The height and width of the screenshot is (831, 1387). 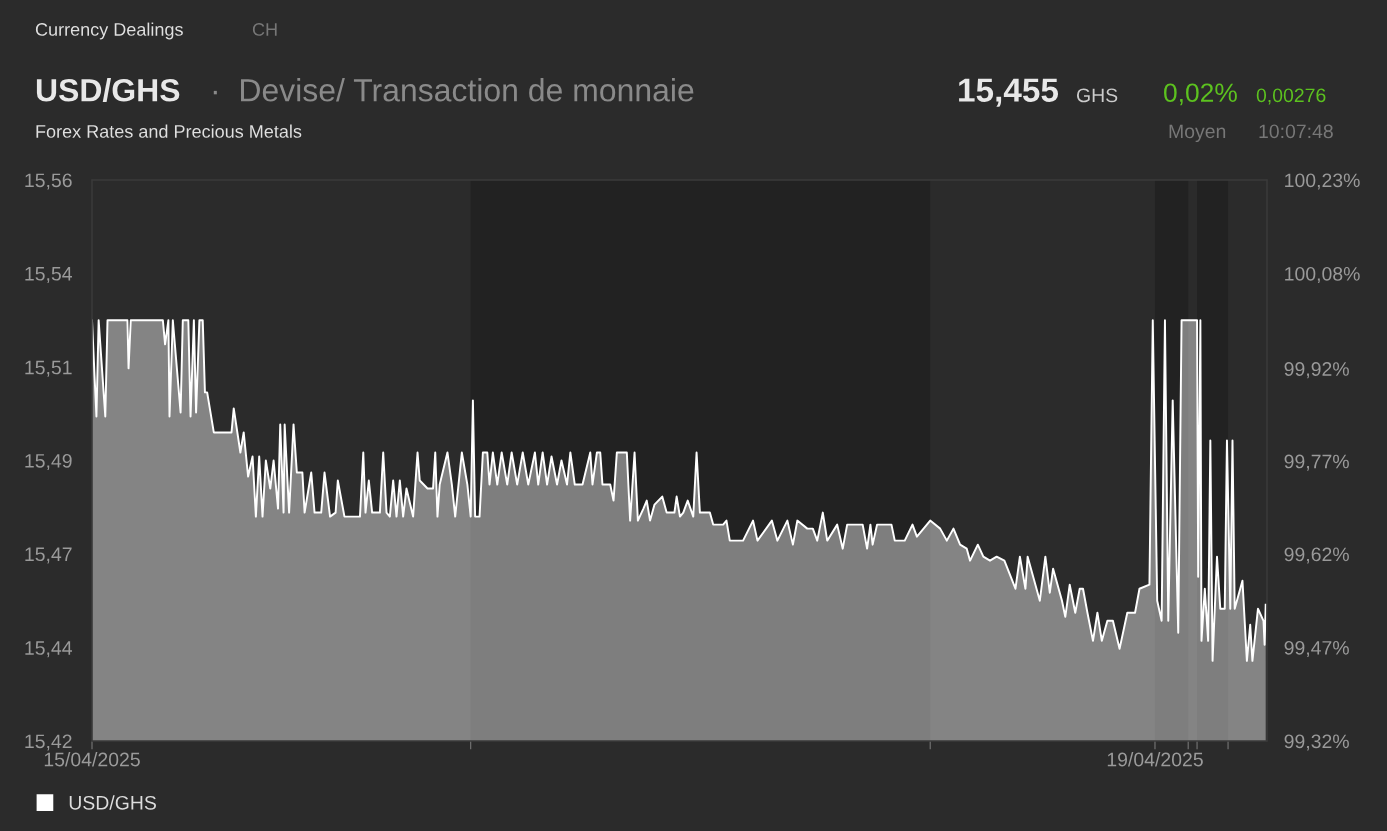 I want to click on y2-tick-label: 100,23%, so click(x=1322, y=181).